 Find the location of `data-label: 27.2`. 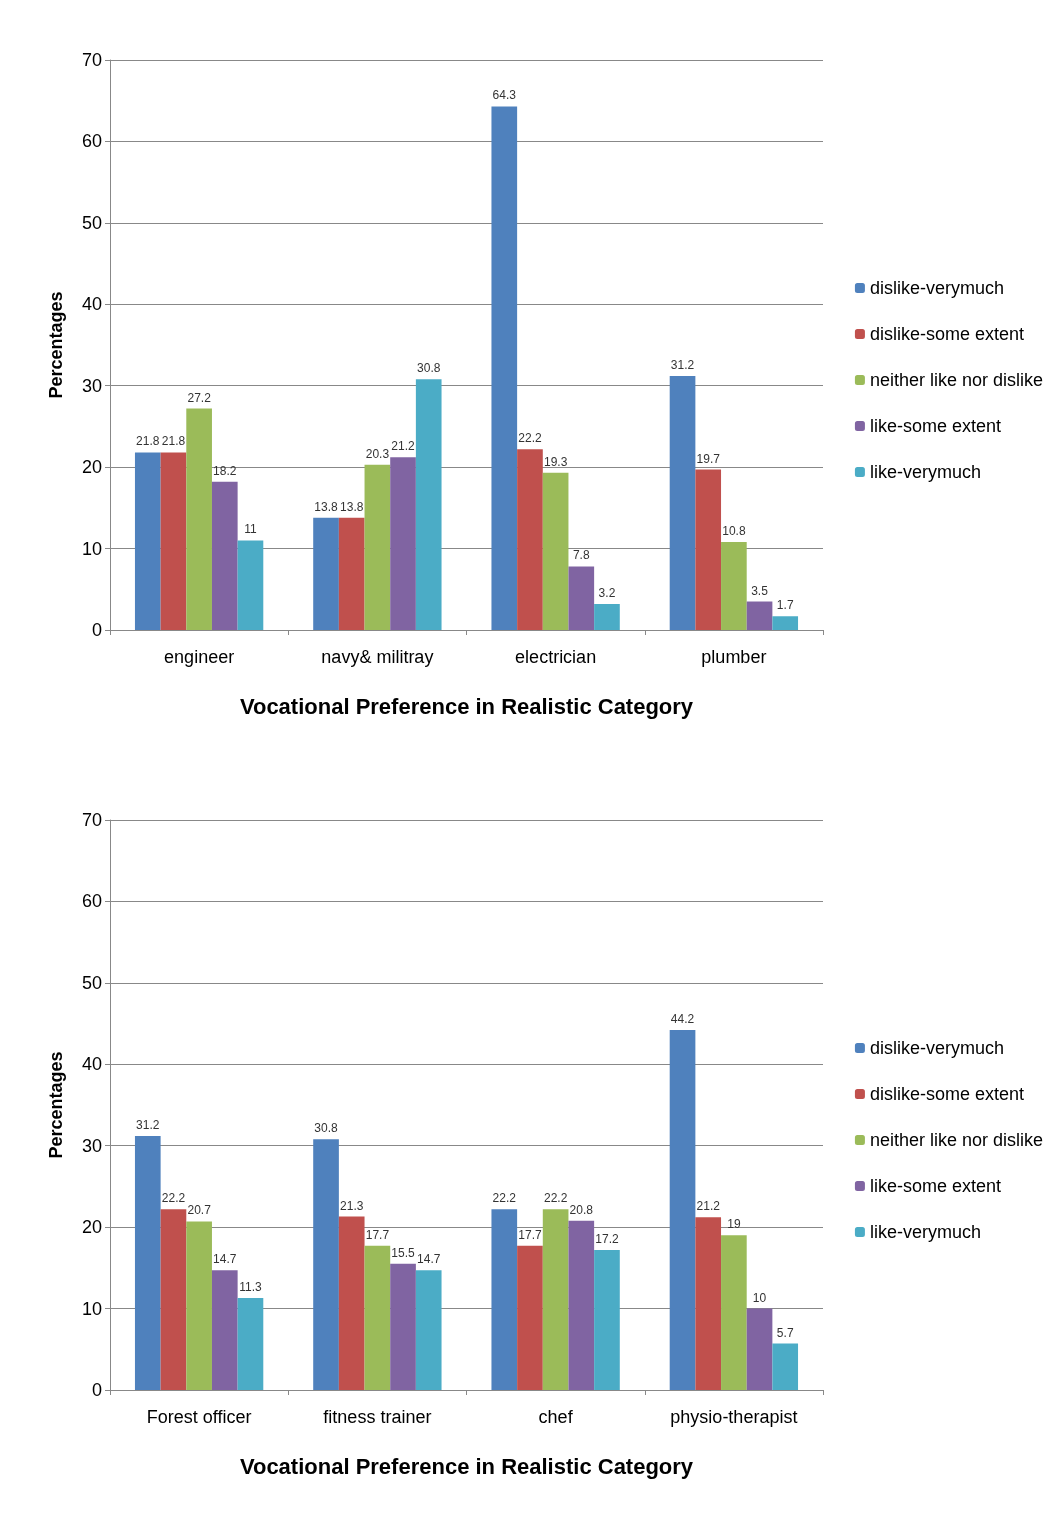

data-label: 27.2 is located at coordinates (199, 397).